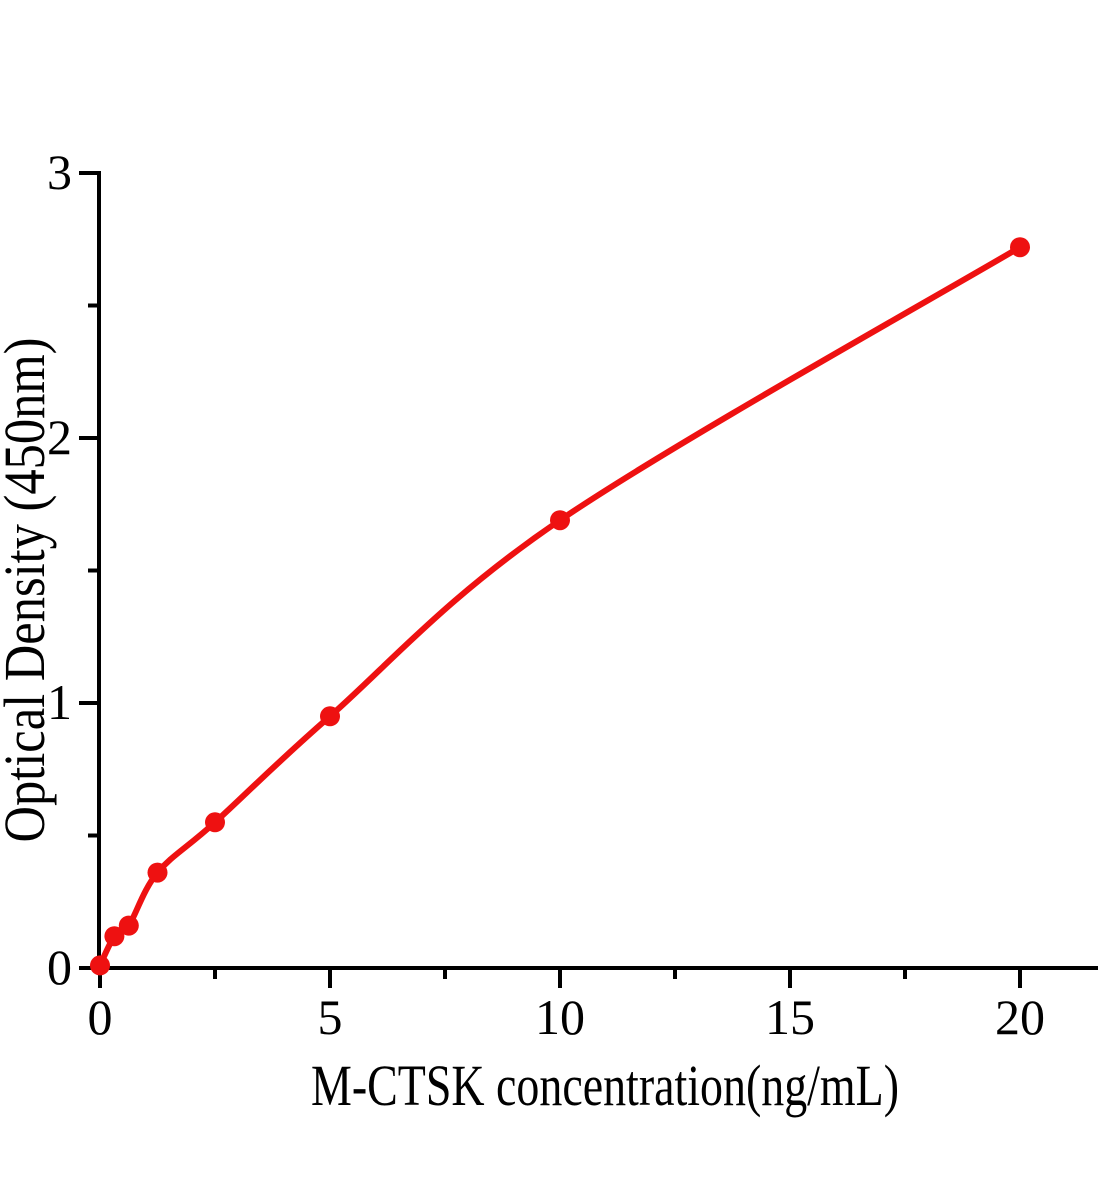 The image size is (1104, 1200). Describe the element at coordinates (330, 1017) in the screenshot. I see `x-tick-label: 5` at that location.